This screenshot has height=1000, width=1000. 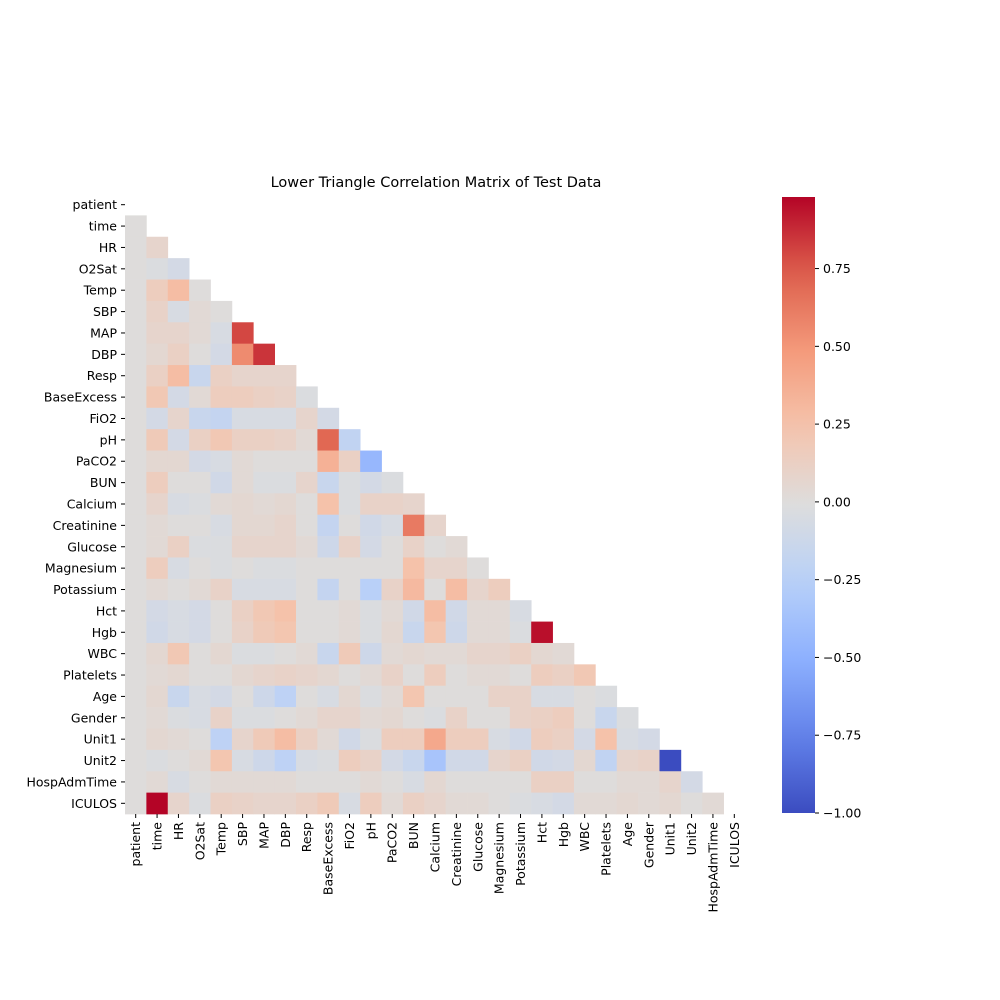 I want to click on heatmap-cell-Hct-FiO2, so click(x=350, y=611).